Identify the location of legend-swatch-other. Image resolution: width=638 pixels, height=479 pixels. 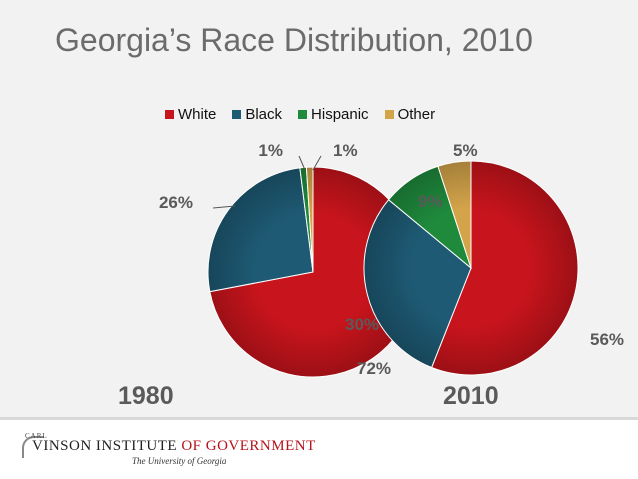
(389, 114).